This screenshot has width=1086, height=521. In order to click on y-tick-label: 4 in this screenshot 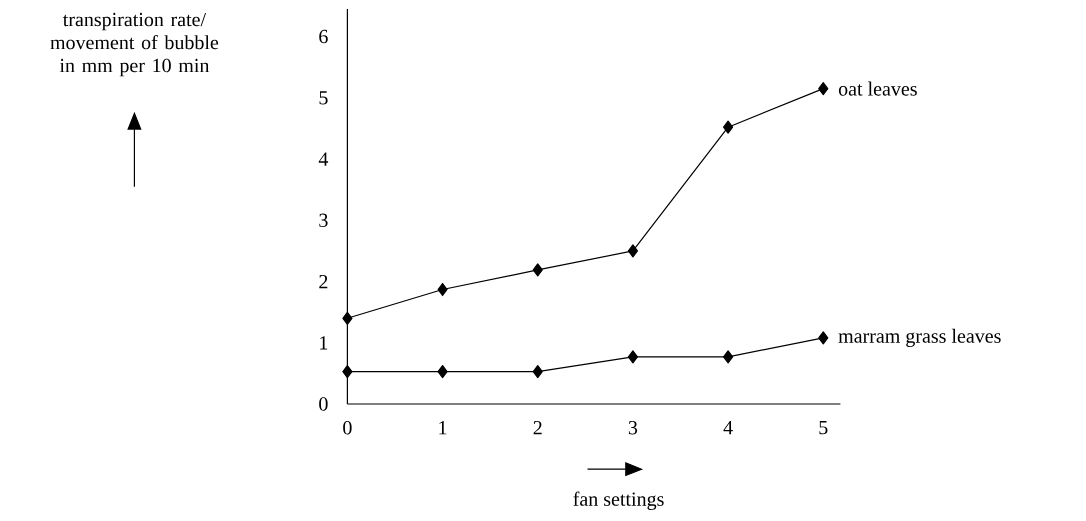, I will do `click(323, 159)`.